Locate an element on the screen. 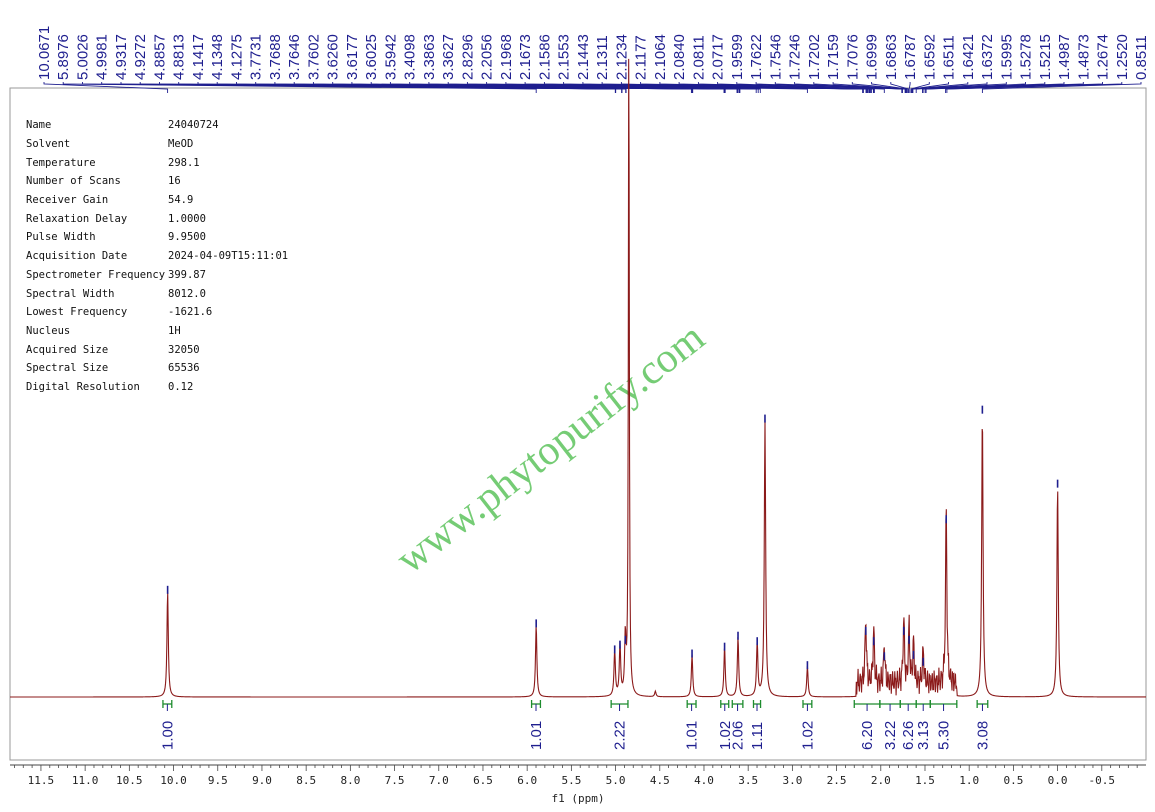 The width and height of the screenshot is (1155, 812). parameter-name: Relaxation Delay is located at coordinates (77, 218).